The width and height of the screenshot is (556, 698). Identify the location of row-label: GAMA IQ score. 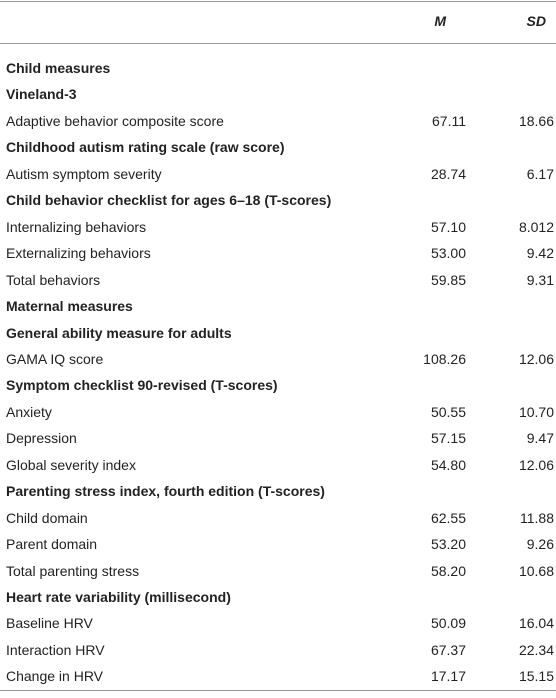
(55, 358).